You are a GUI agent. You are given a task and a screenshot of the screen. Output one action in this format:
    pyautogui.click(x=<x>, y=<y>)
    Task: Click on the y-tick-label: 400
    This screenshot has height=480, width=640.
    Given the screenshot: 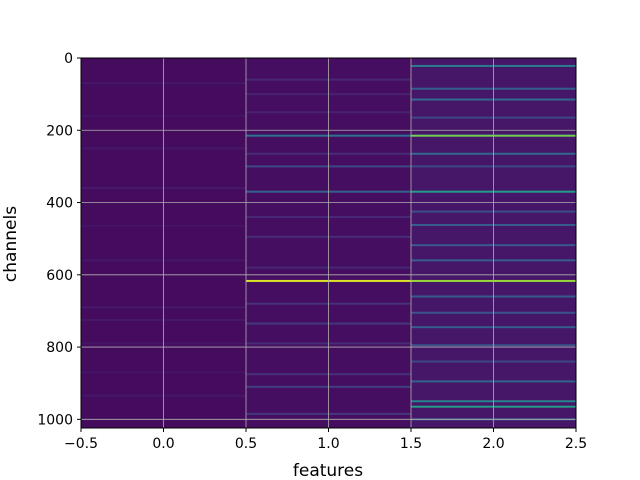 What is the action you would take?
    pyautogui.click(x=59, y=204)
    